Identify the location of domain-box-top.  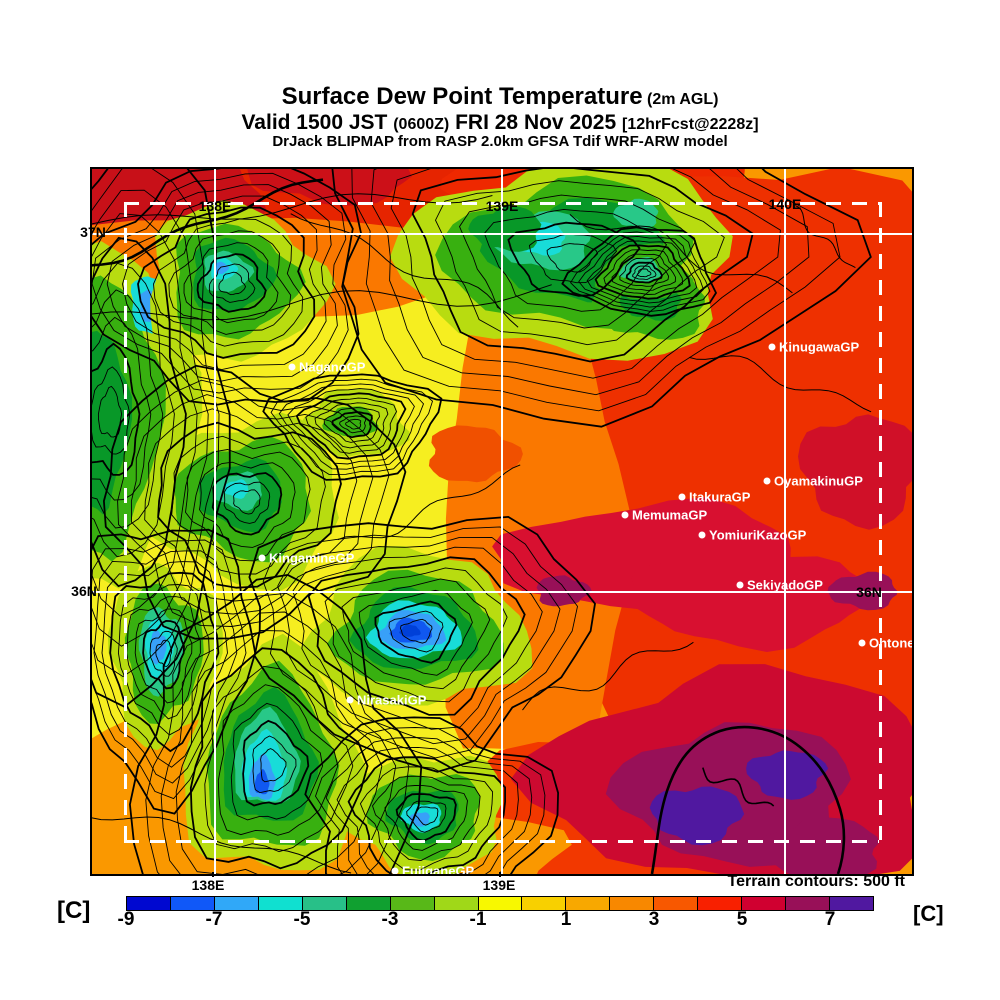
(501, 203).